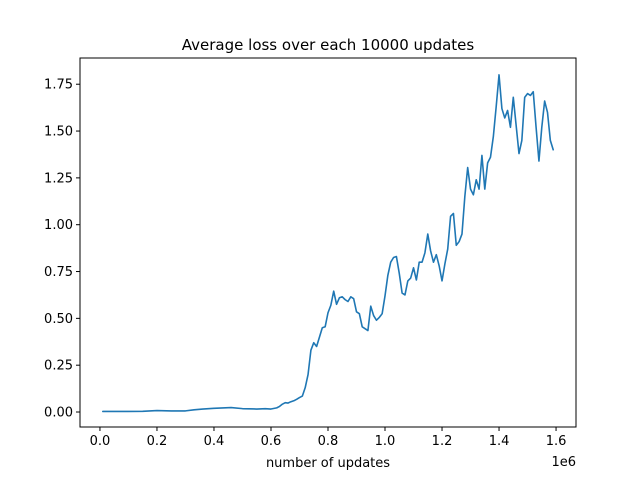  What do you see at coordinates (328, 463) in the screenshot?
I see `x-axis-label: number of updates` at bounding box center [328, 463].